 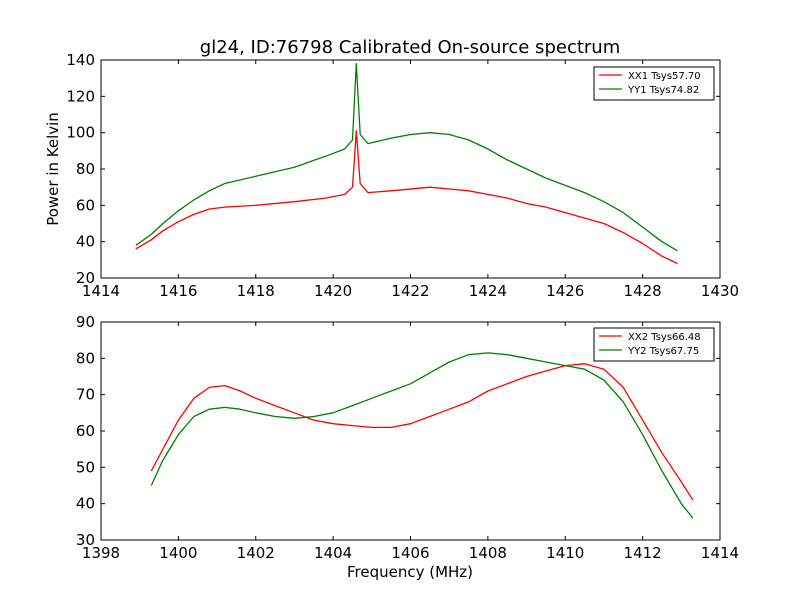 What do you see at coordinates (720, 291) in the screenshot?
I see `x-tick-label: 1430` at bounding box center [720, 291].